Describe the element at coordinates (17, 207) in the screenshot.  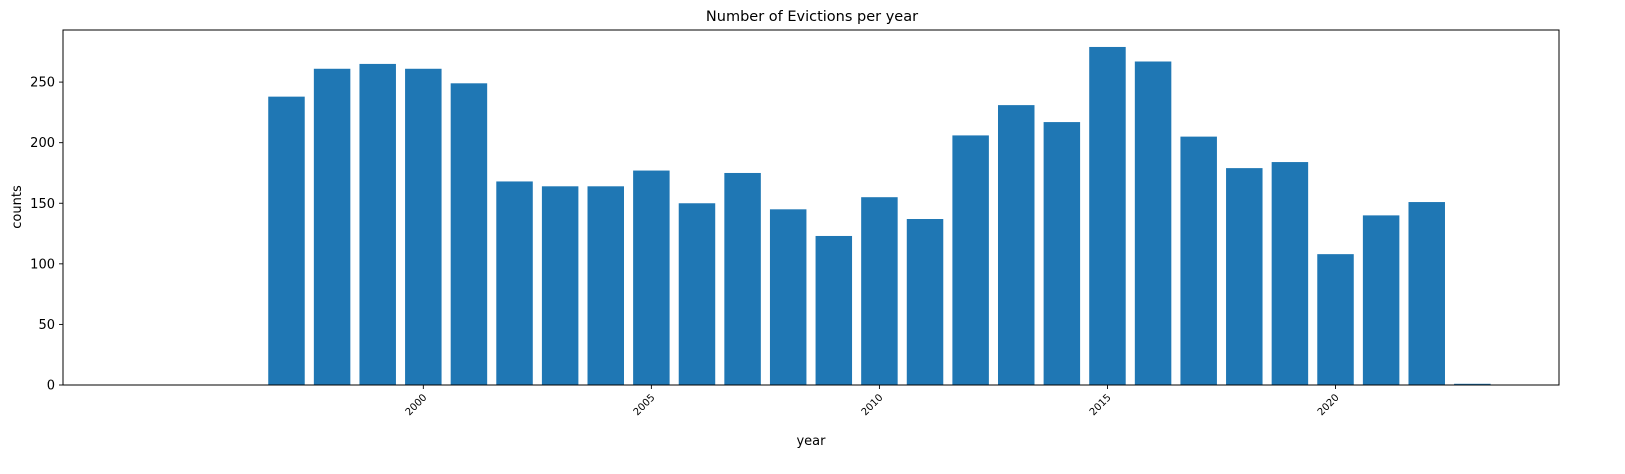
I see `y-axis-label: counts` at that location.